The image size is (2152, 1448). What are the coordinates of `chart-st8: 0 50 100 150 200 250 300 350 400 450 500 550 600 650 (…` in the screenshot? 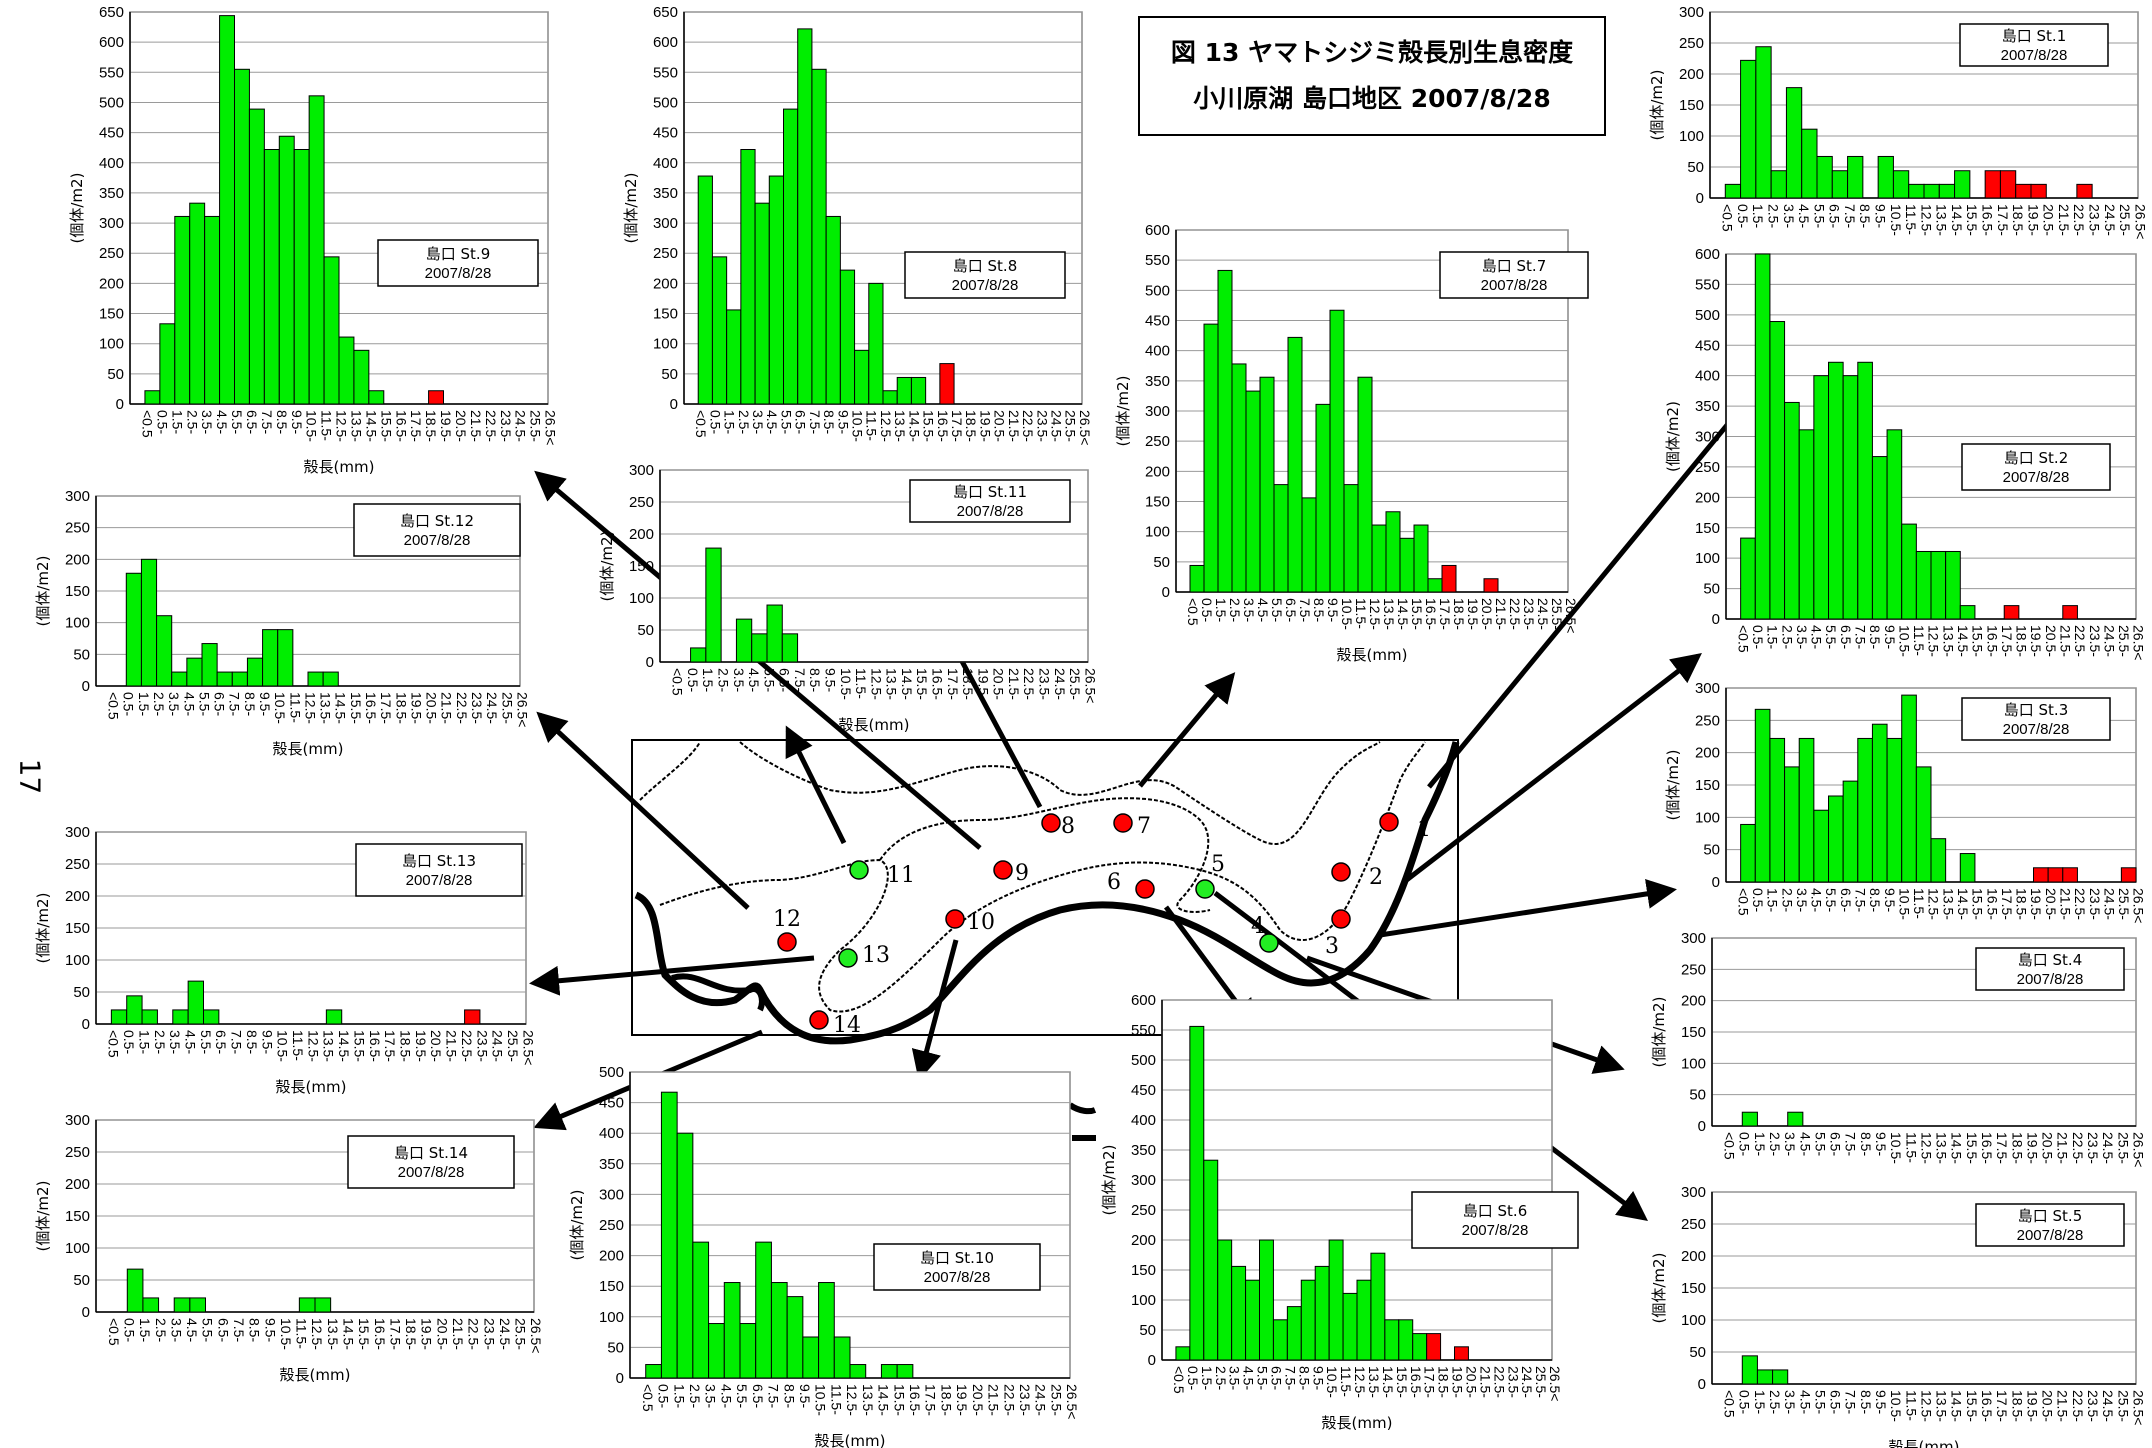 It's located at (857, 224).